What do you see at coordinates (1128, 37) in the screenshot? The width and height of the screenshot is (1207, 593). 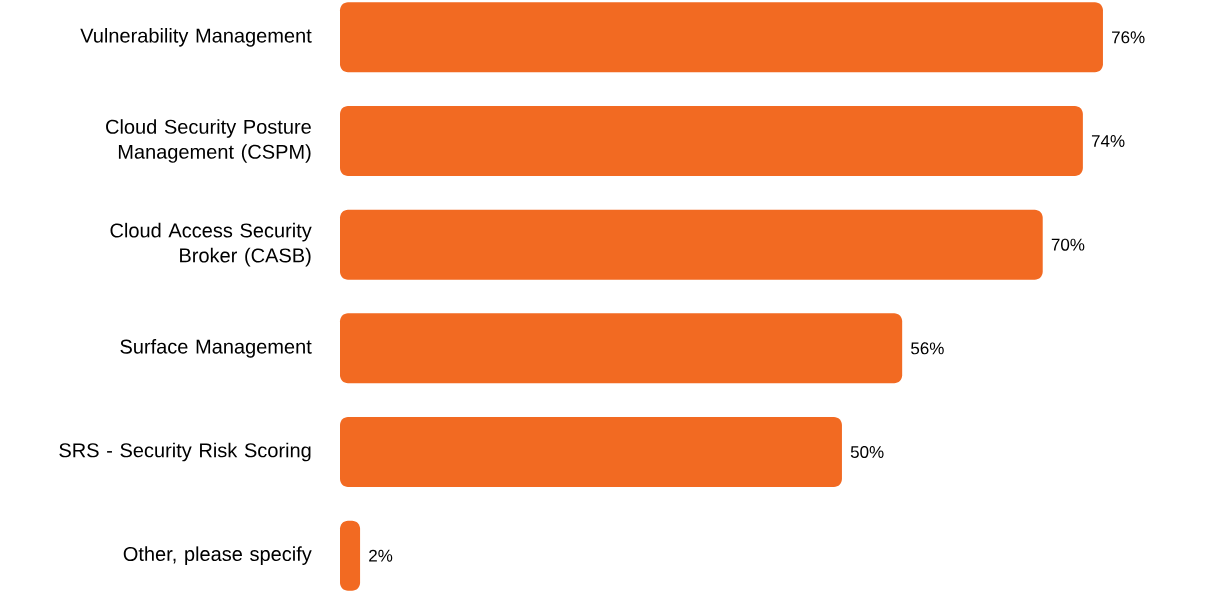 I see `data-label: 76%` at bounding box center [1128, 37].